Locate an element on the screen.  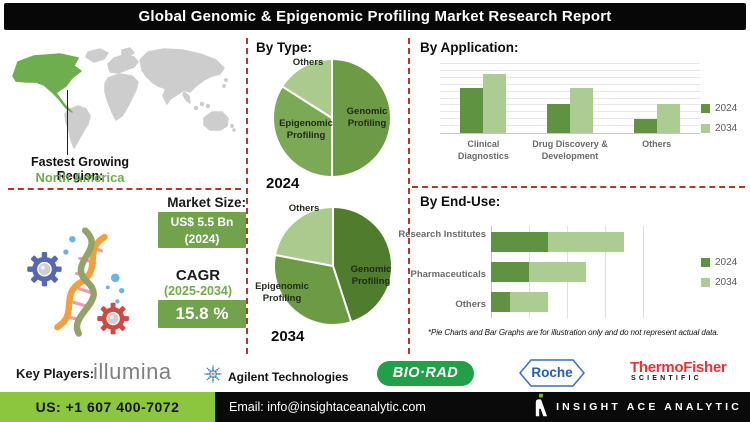
molecule-bubbles is located at coordinates (94, 269).